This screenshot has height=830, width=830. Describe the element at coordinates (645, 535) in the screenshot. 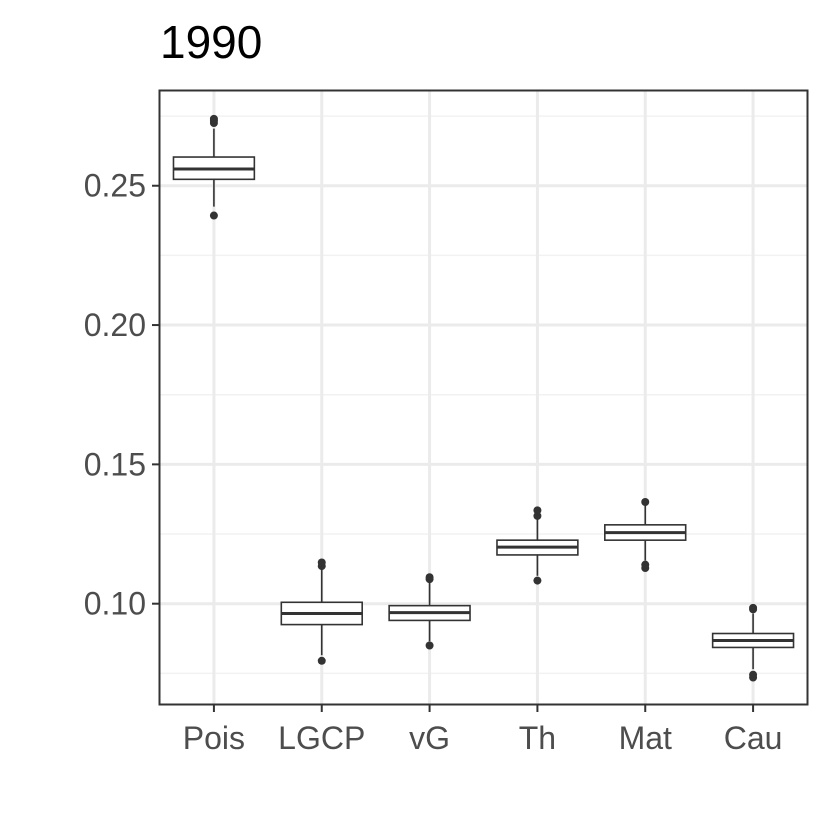

I see `box-mat` at that location.